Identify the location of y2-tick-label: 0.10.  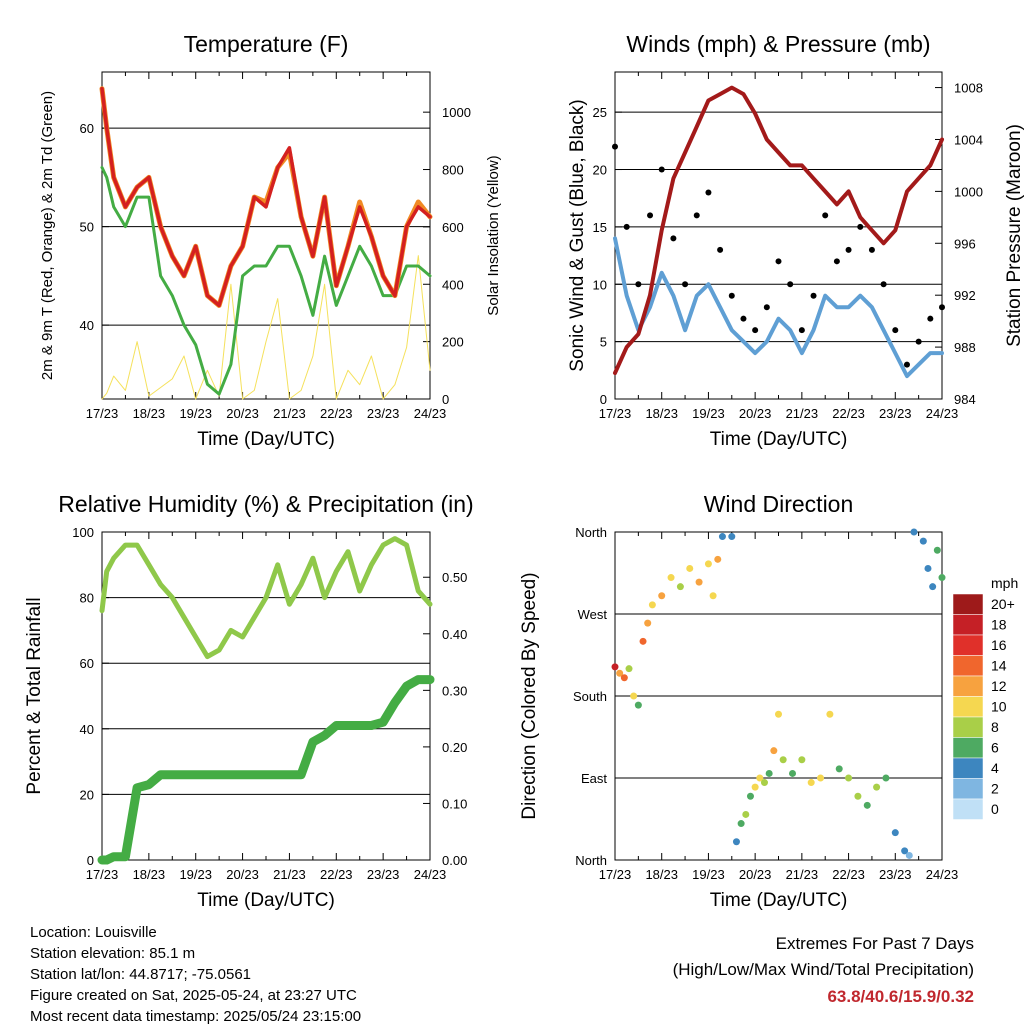
(454, 803).